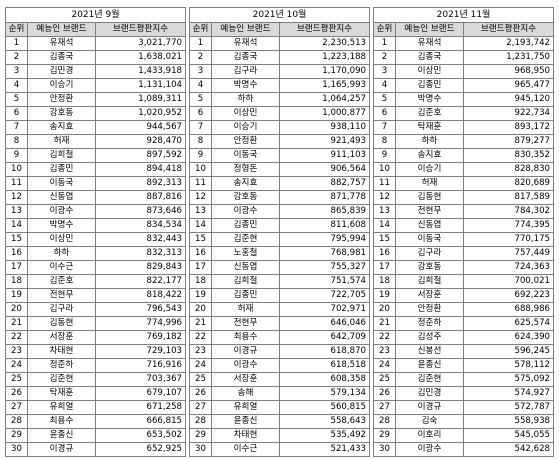 This screenshot has height=459, width=559. I want to click on month-title: 2021년 11월, so click(463, 15).